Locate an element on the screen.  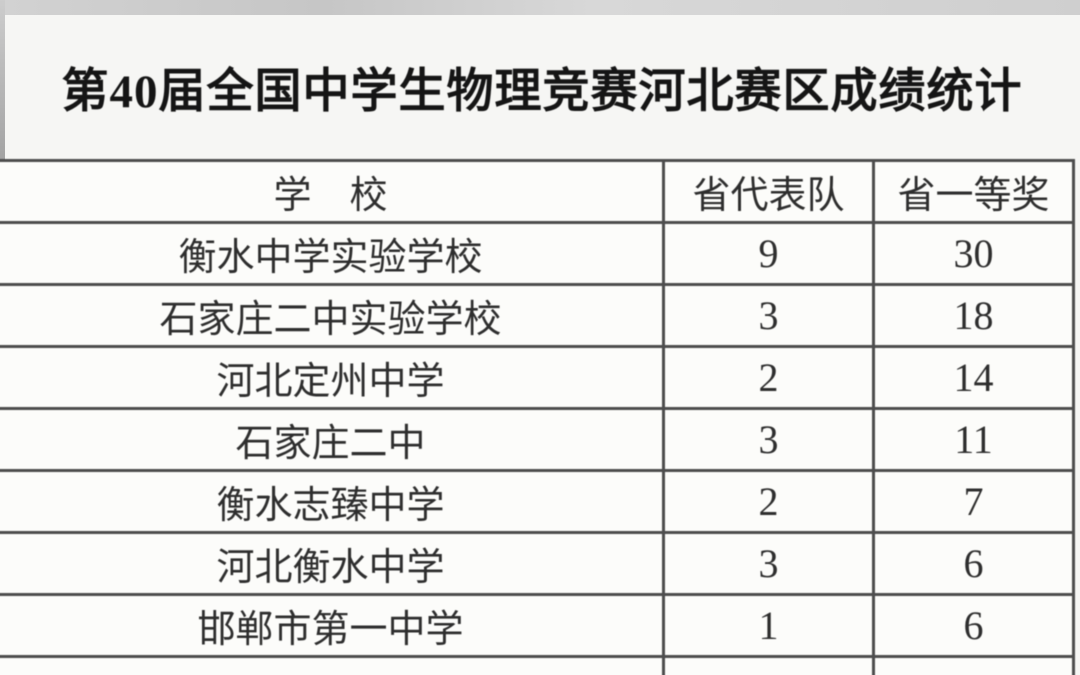
first-prize-cell: 11 is located at coordinates (973, 439).